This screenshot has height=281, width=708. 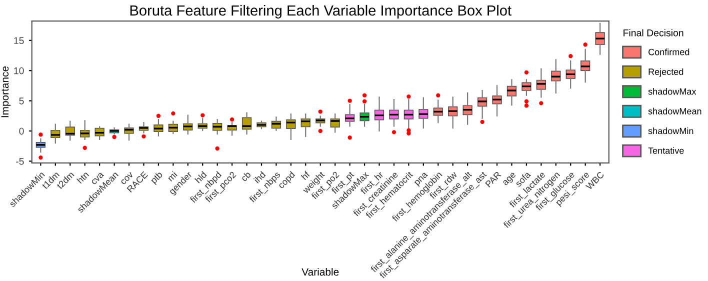 What do you see at coordinates (321, 11) in the screenshot?
I see `chart-title: Boruta Feature Filtering Each Variable Importance Box Plot` at bounding box center [321, 11].